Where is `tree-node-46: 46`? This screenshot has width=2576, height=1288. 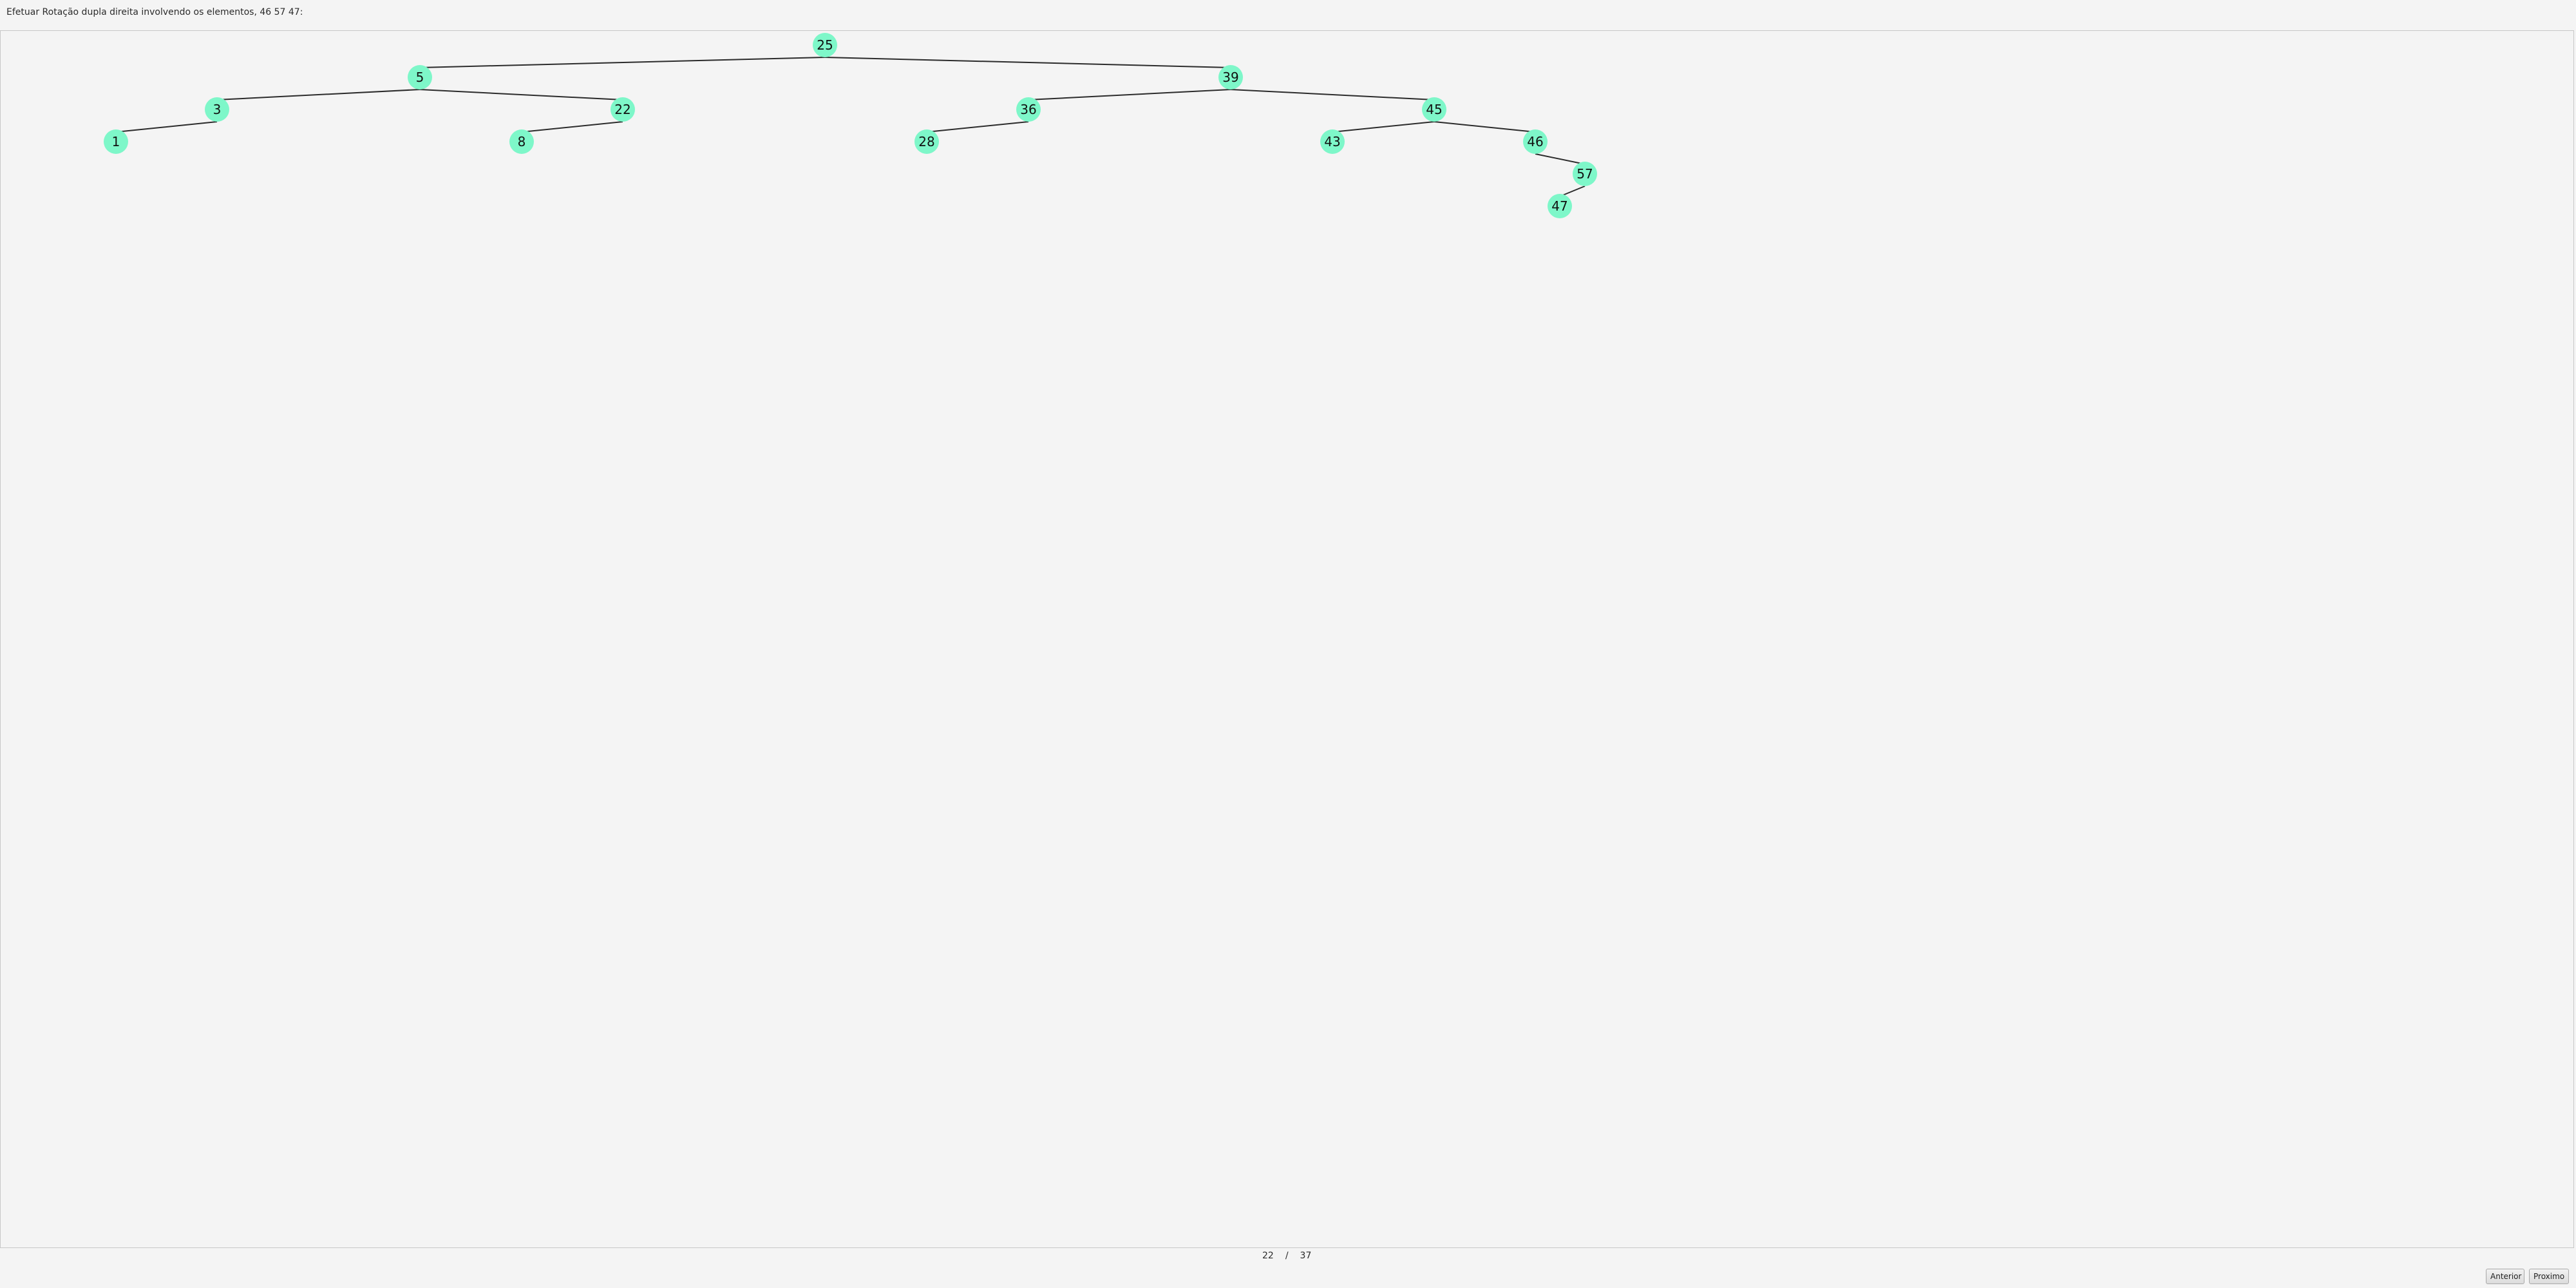
tree-node-46: 46 is located at coordinates (1535, 141).